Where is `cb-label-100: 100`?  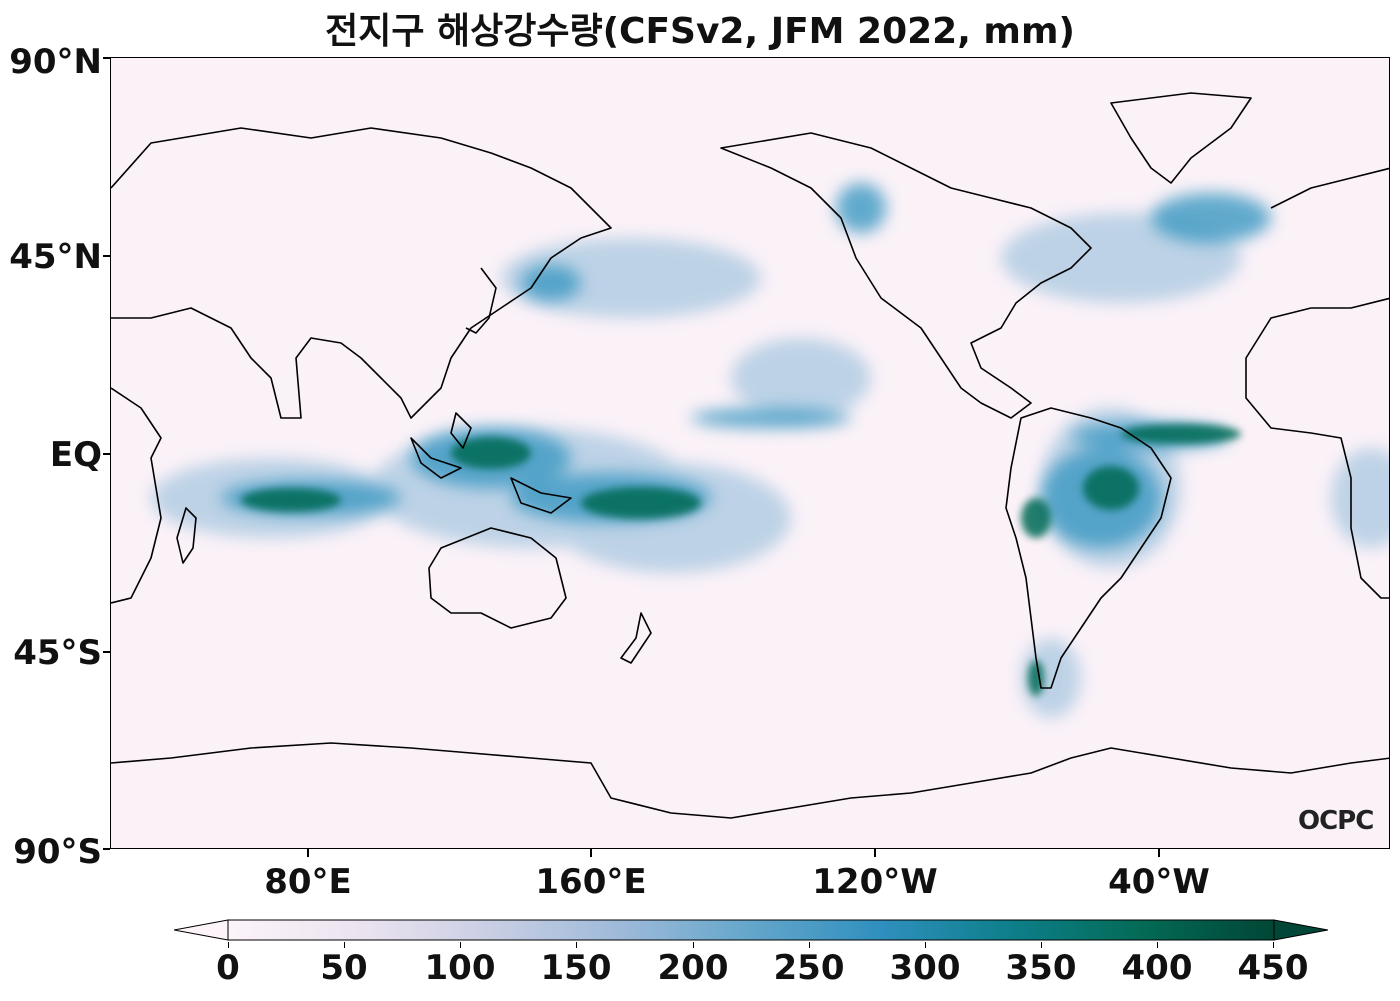
cb-label-100: 100 is located at coordinates (460, 968).